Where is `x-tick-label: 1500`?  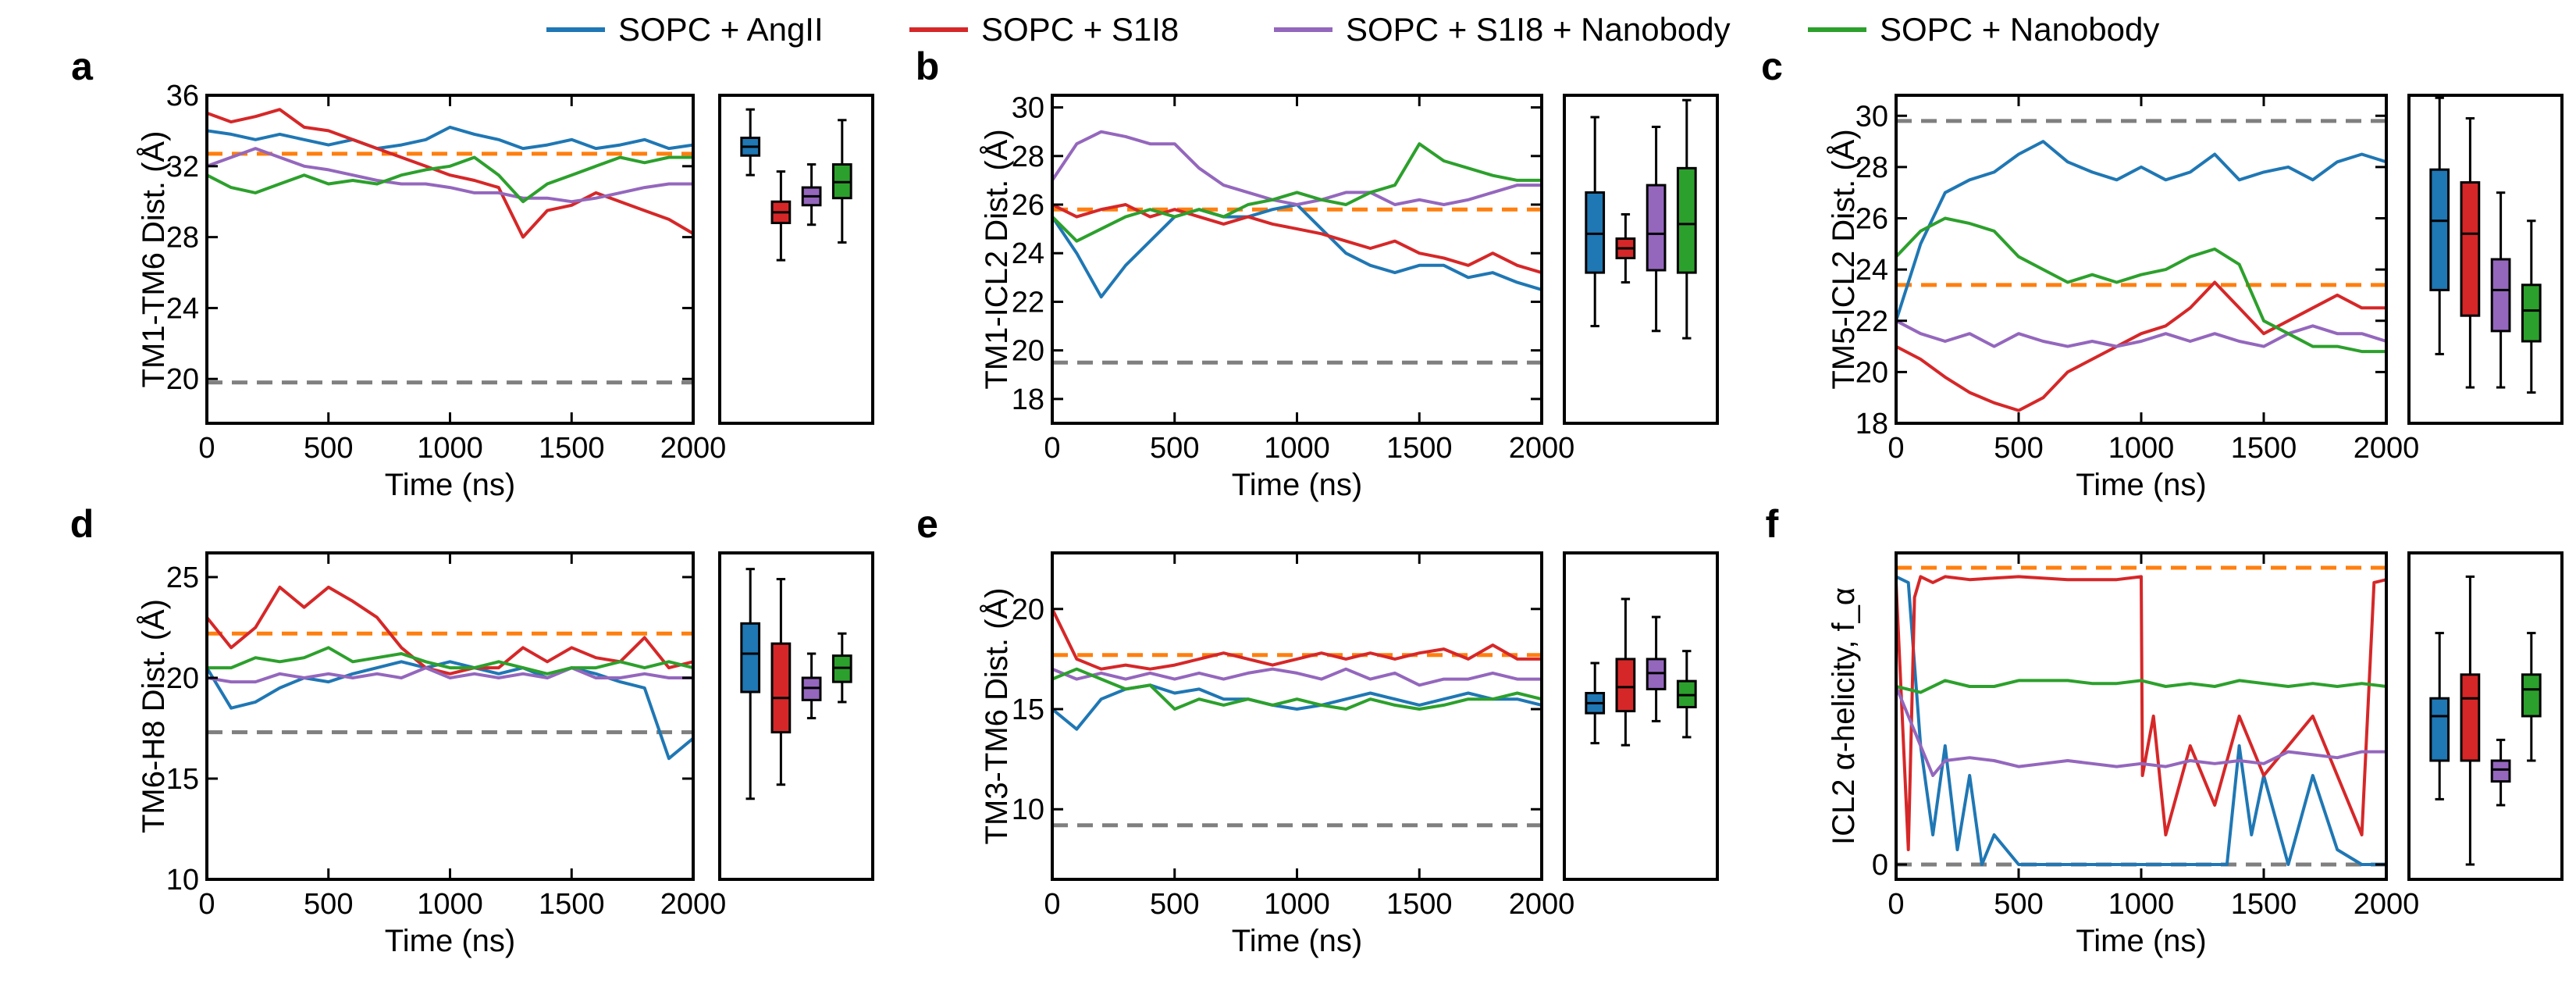 x-tick-label: 1500 is located at coordinates (1419, 904).